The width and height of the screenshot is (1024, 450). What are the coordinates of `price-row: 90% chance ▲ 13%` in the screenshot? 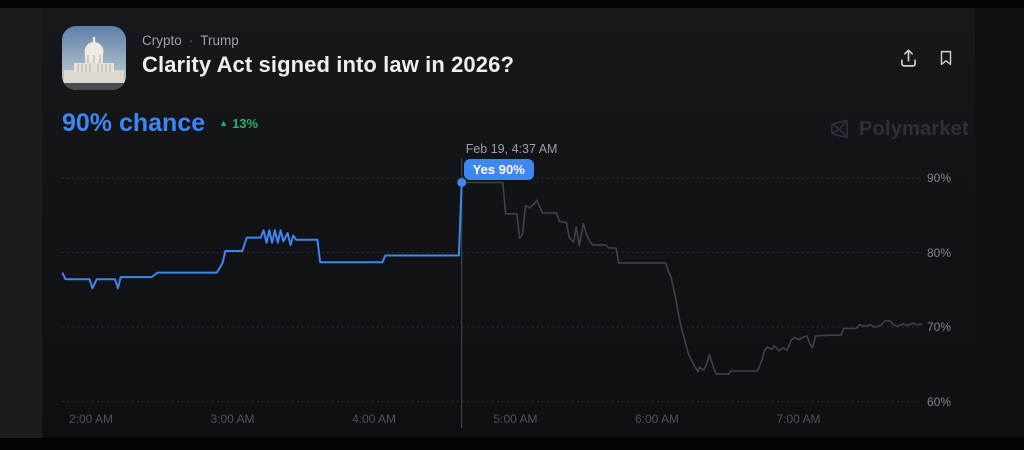 It's located at (160, 123).